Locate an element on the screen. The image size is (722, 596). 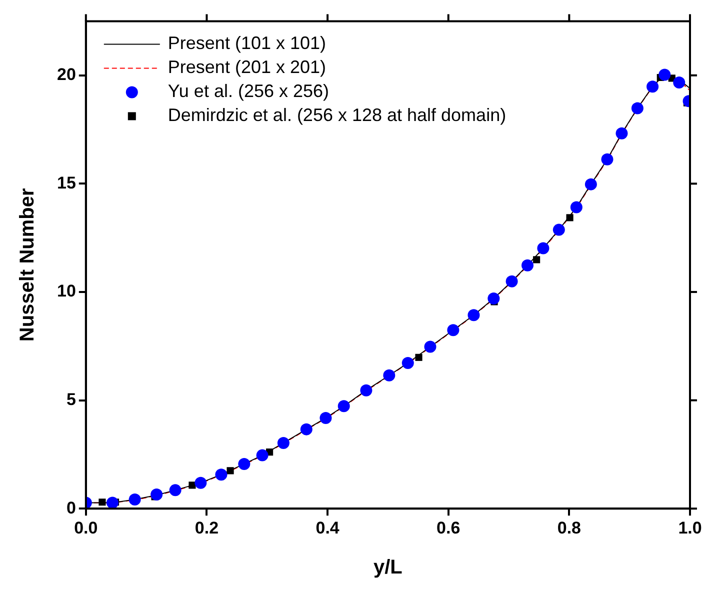
y-tick-label: 5 is located at coordinates (71, 399).